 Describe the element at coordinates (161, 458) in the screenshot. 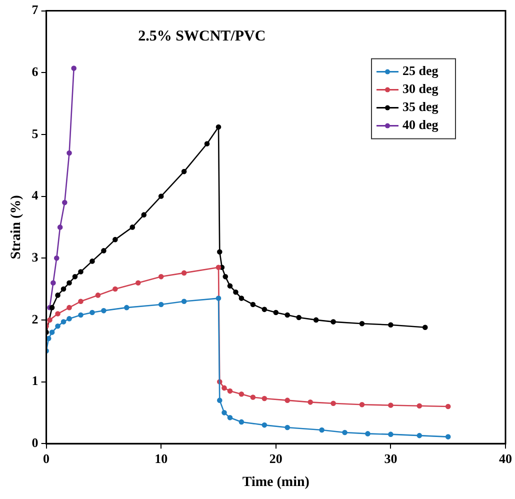

I see `x-tick-label: 10` at that location.